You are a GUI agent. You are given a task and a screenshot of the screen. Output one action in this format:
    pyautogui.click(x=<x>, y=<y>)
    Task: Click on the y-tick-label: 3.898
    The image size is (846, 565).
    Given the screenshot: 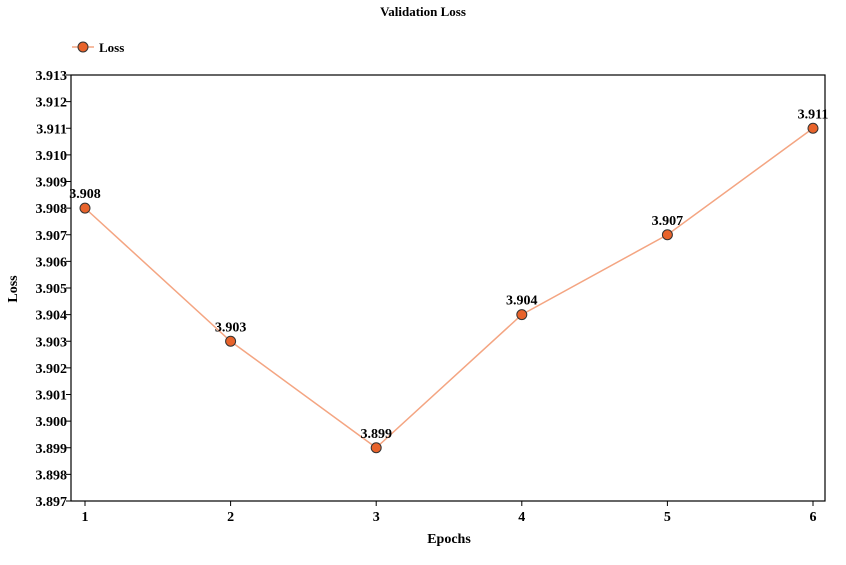 What is the action you would take?
    pyautogui.click(x=52, y=475)
    